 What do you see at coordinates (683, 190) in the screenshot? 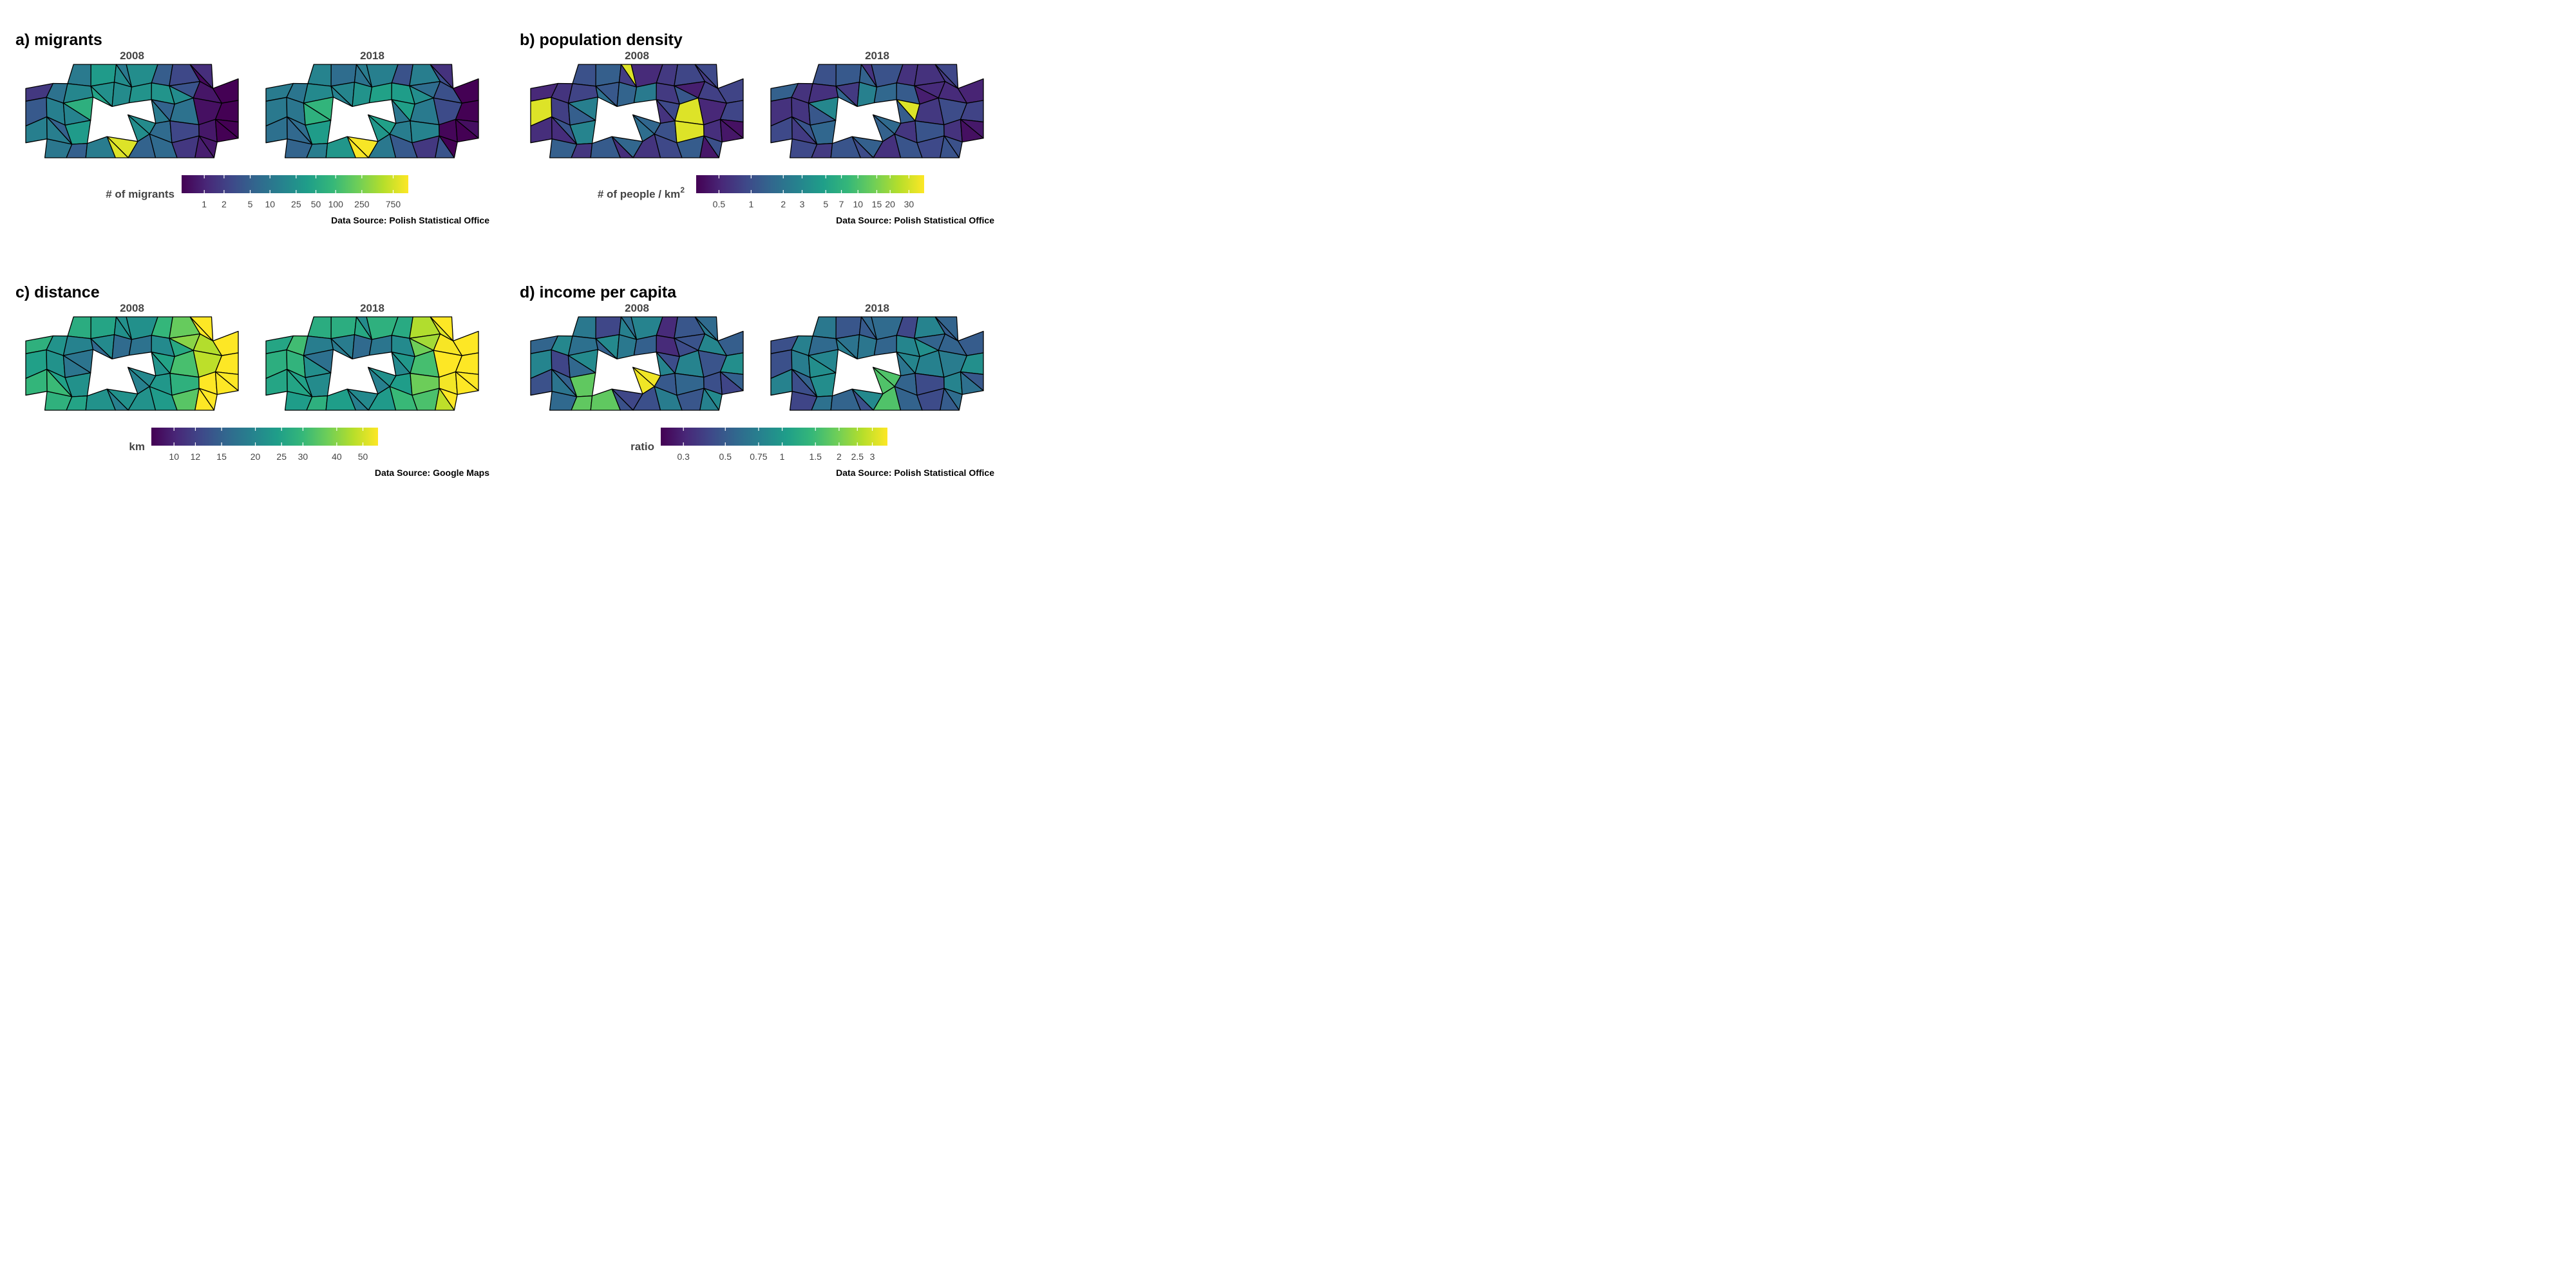
I see `legend-title-superscript: 2` at bounding box center [683, 190].